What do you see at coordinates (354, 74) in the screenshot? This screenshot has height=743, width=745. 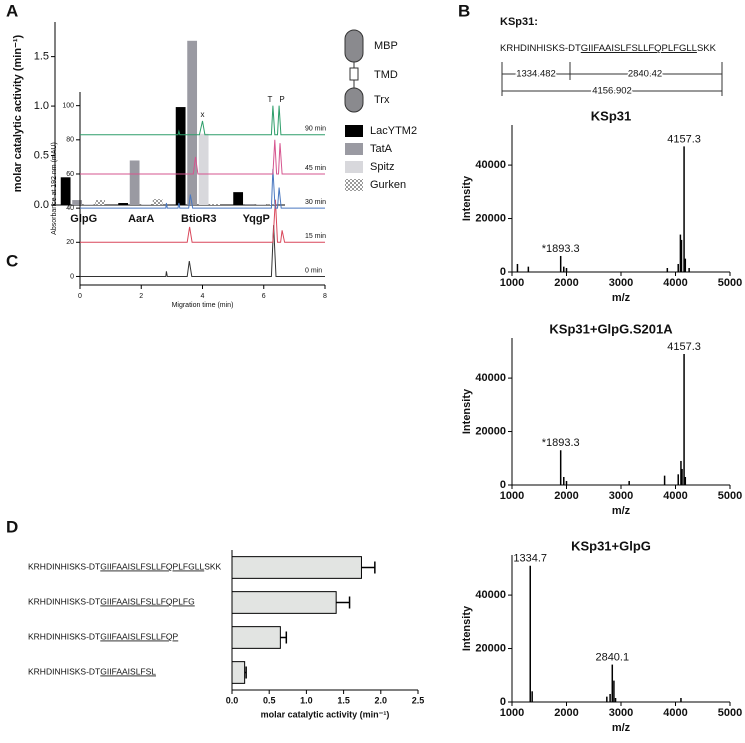 I see `tmd-shape` at bounding box center [354, 74].